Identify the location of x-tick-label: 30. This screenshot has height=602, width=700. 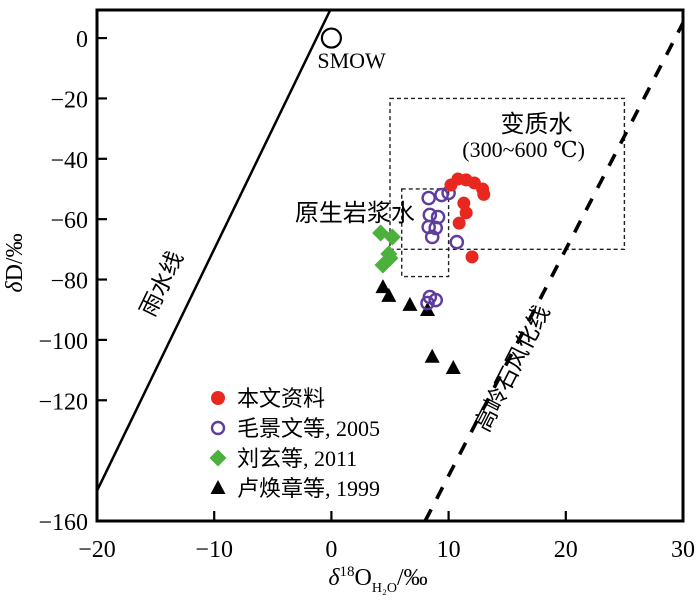
(683, 550).